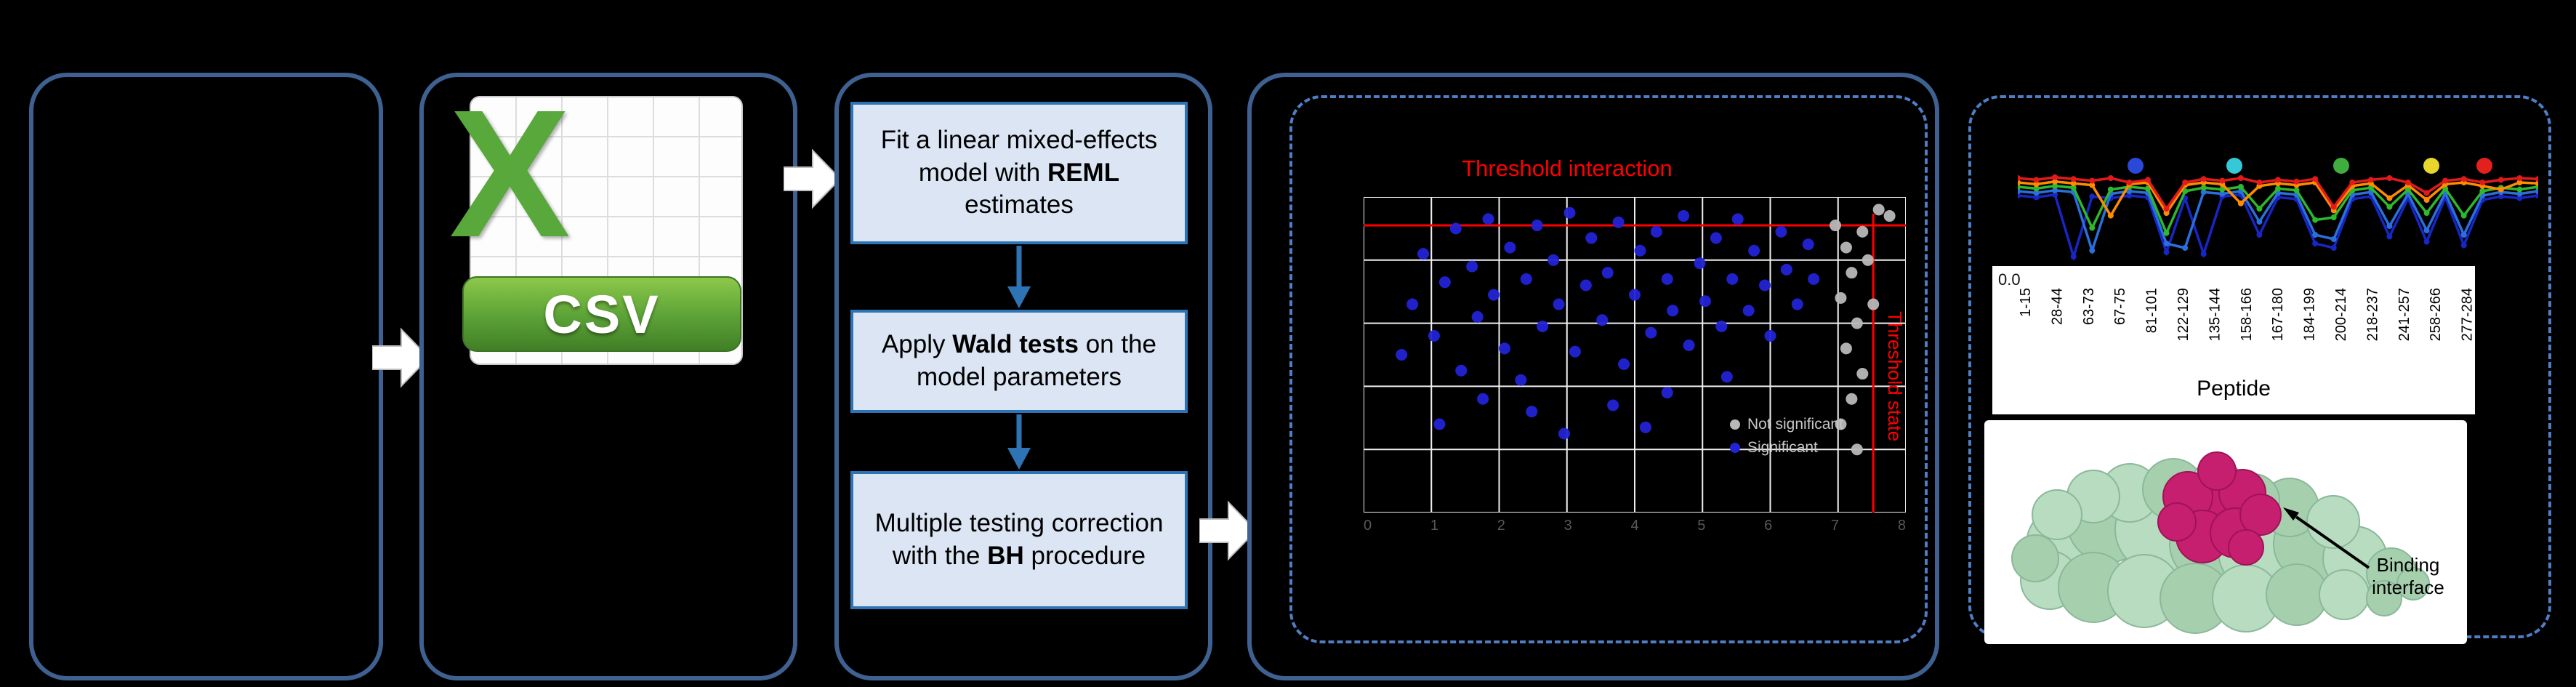 The width and height of the screenshot is (2576, 687). I want to click on svg-text: 122-129, so click(2183, 314).